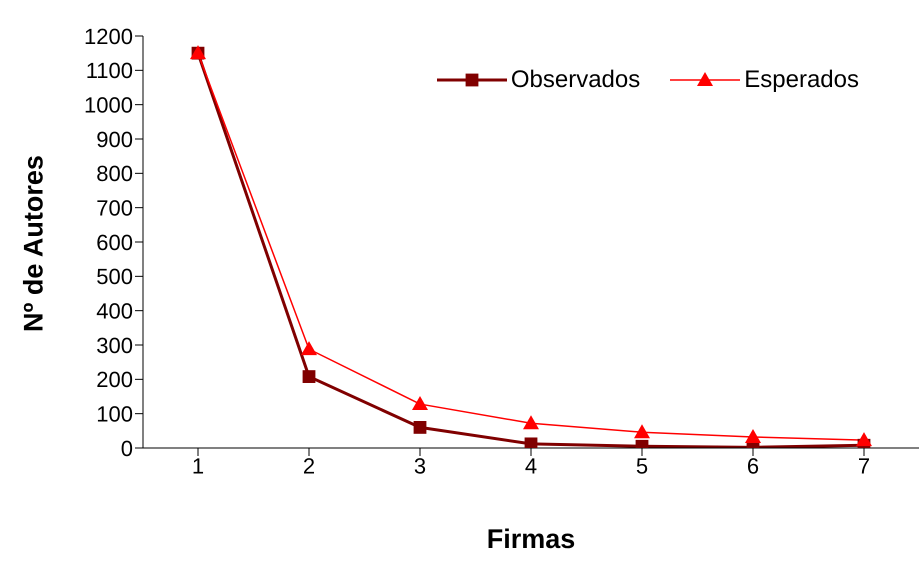 Image resolution: width=919 pixels, height=568 pixels. What do you see at coordinates (309, 466) in the screenshot?
I see `x-tick-label: 2` at bounding box center [309, 466].